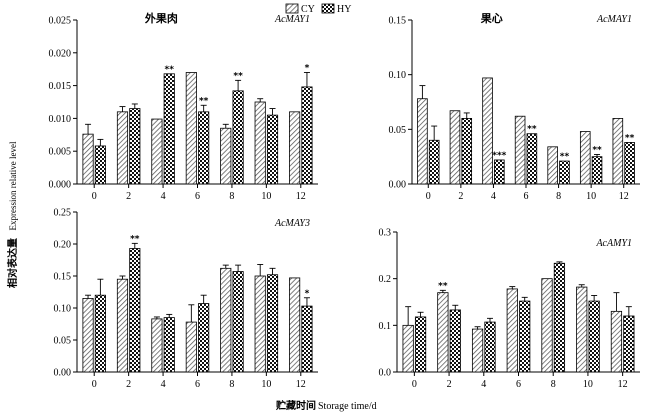 The width and height of the screenshot is (658, 416). I want to click on y-tick-label: 0.15, so click(398, 21).